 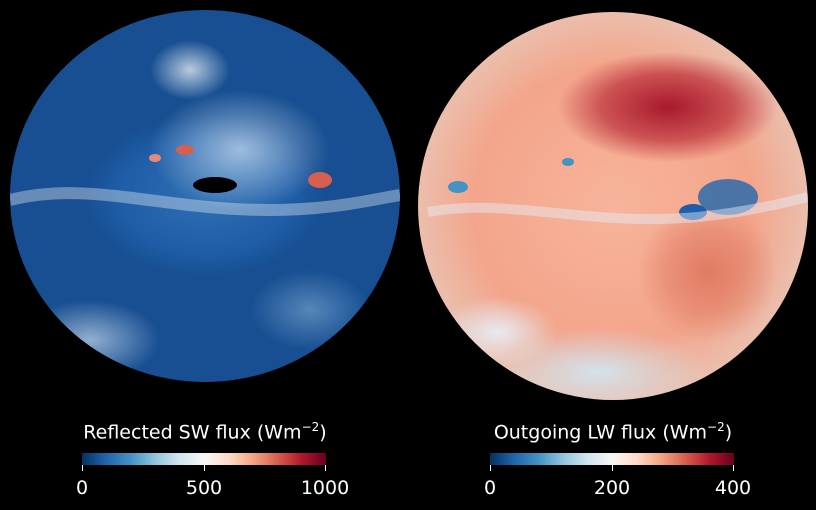 I want to click on sw-colorbar-title: Reflected SW flux (Wm−2), so click(x=205, y=432).